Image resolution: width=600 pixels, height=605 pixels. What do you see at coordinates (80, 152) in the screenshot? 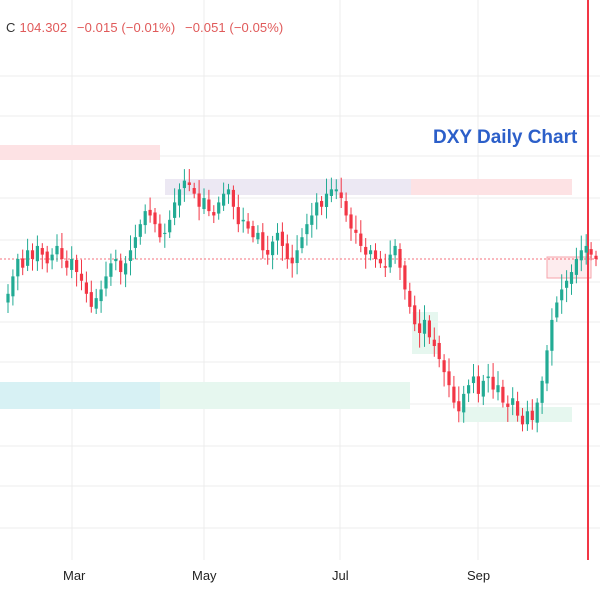
I see `resistance-zone-left` at bounding box center [80, 152].